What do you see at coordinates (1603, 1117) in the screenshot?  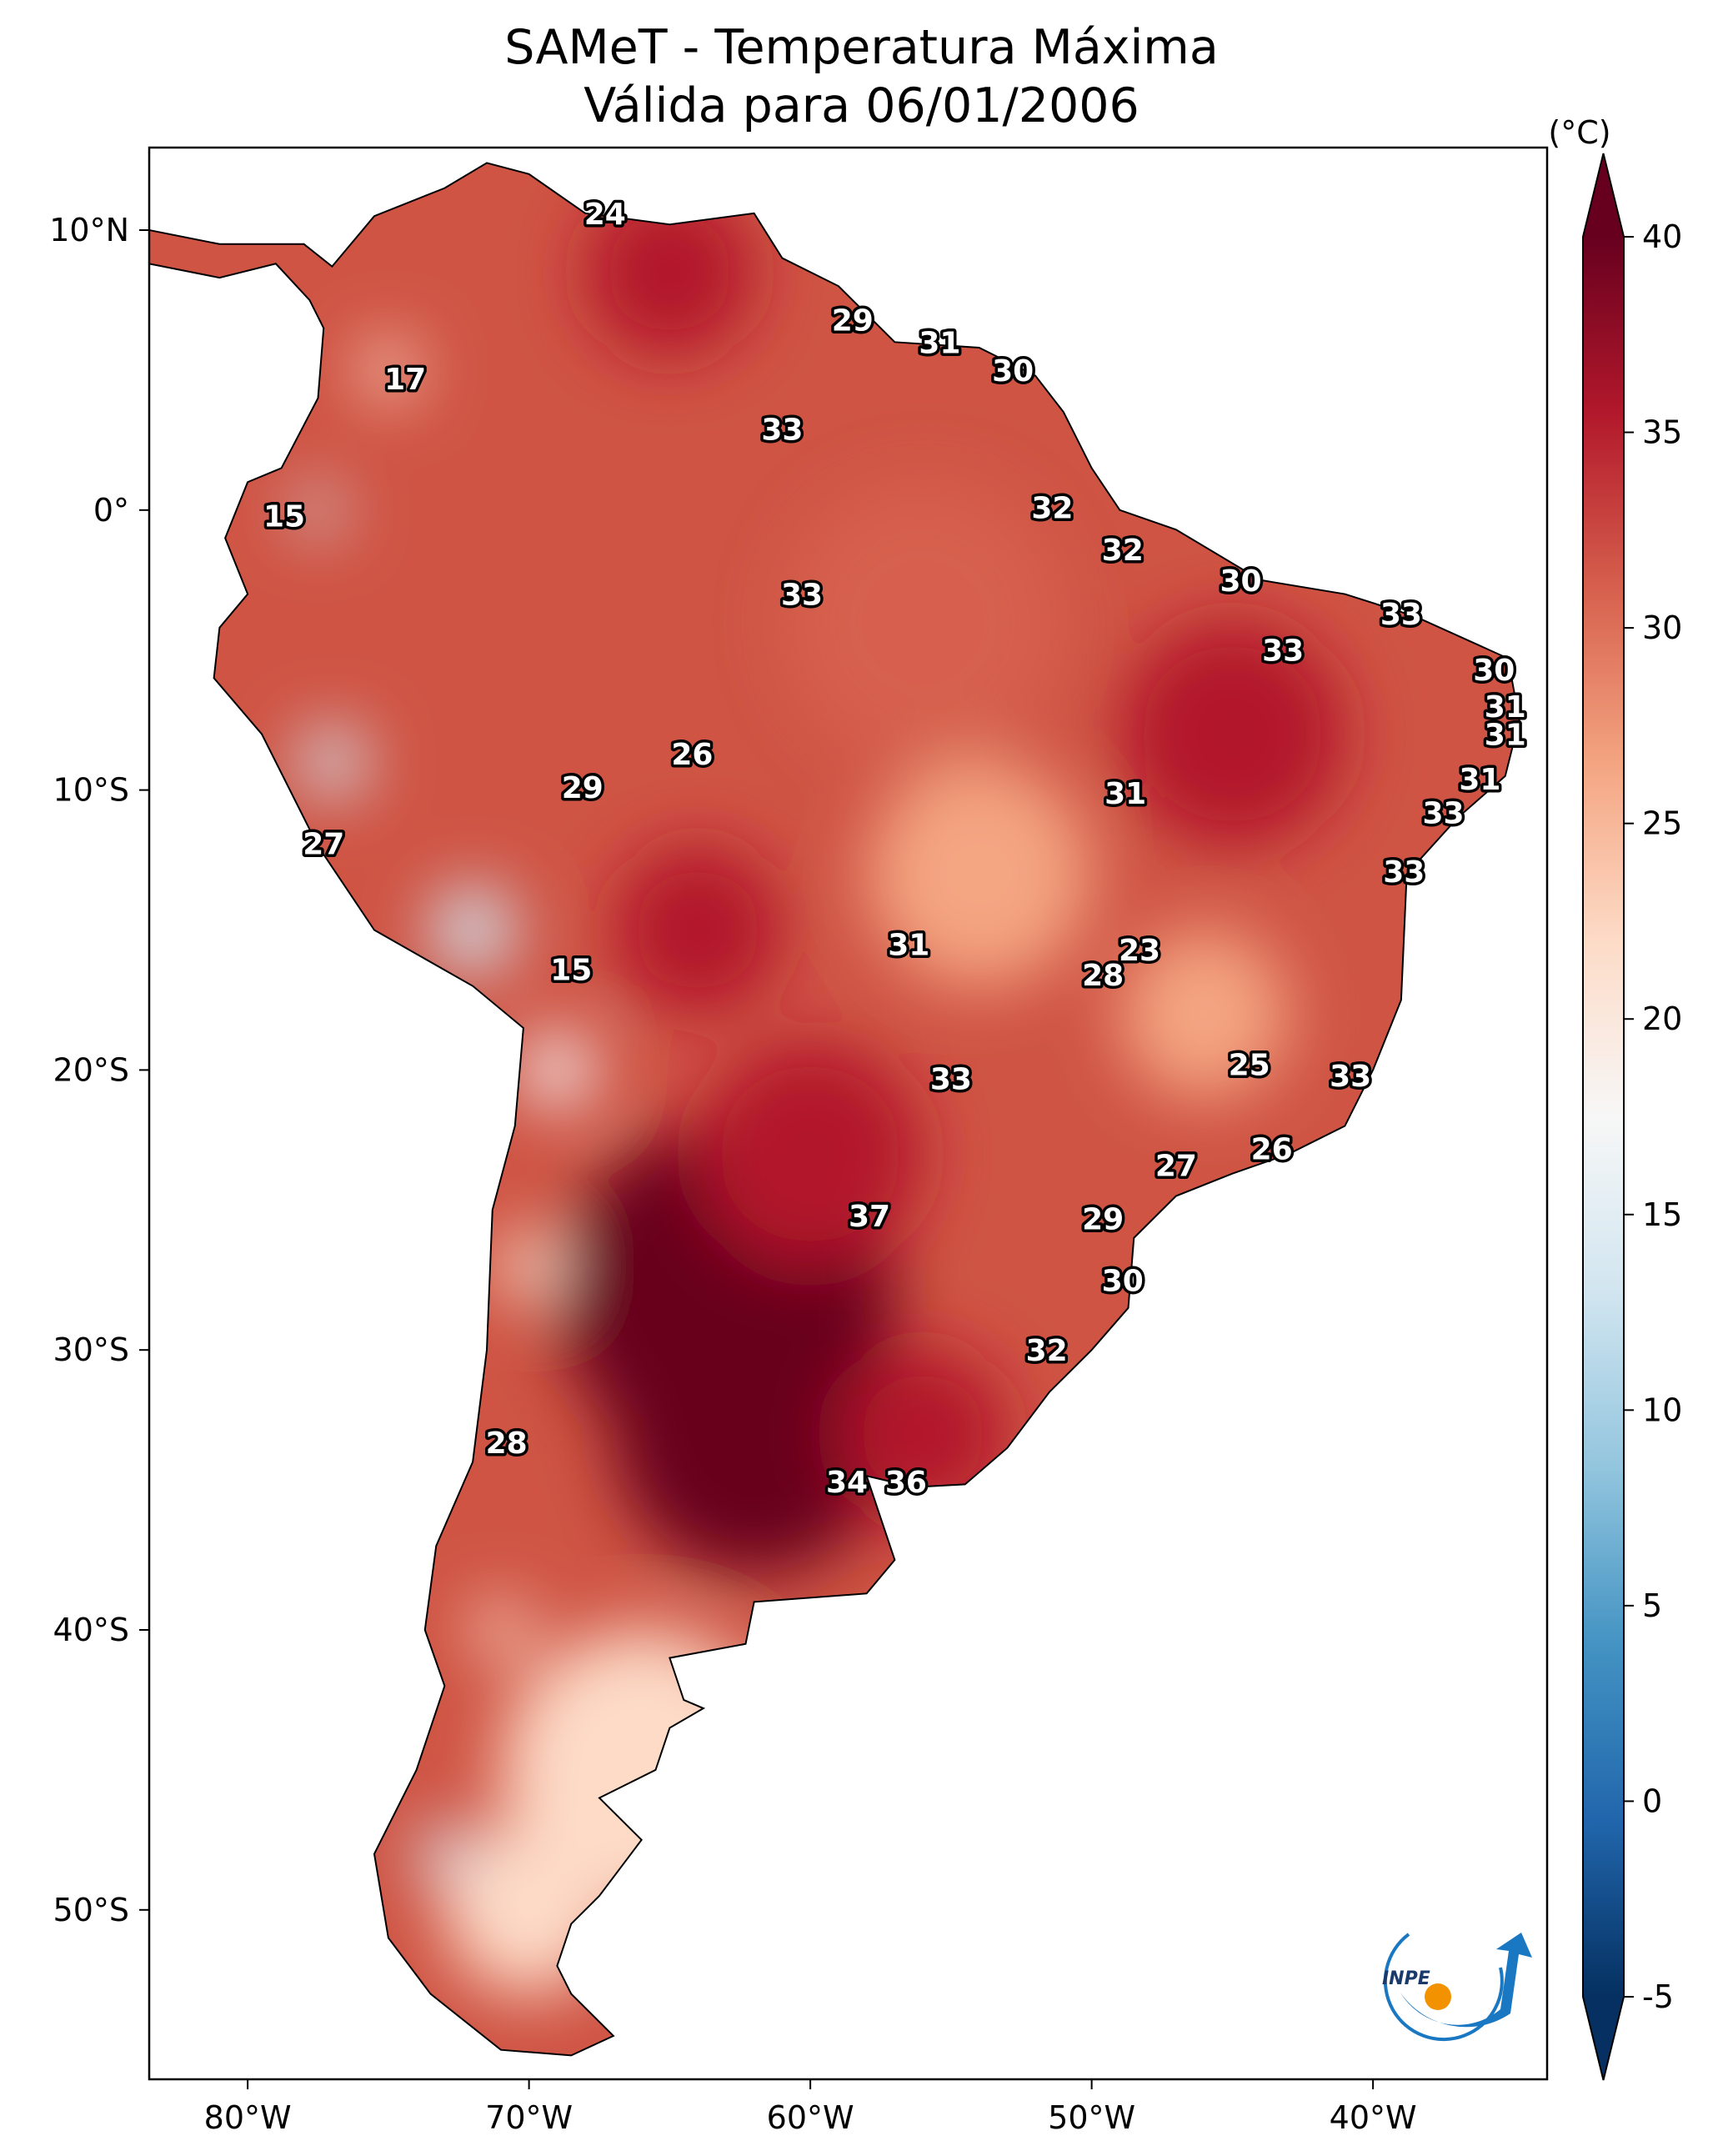 I see `colorbar-bar` at bounding box center [1603, 1117].